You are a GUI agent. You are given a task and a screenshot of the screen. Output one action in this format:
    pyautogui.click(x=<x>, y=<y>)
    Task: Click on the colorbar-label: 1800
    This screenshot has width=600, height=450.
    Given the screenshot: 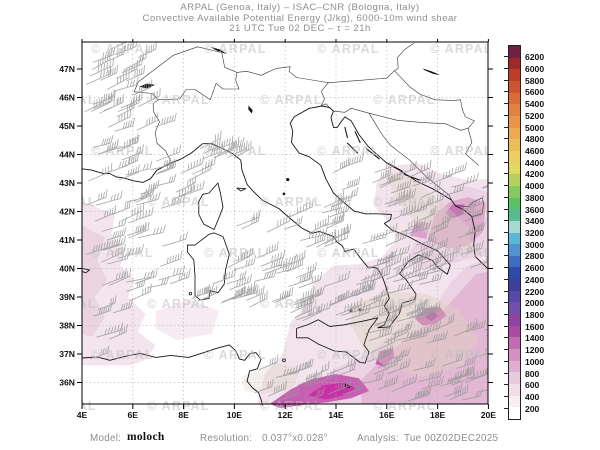 What is the action you would take?
    pyautogui.click(x=535, y=315)
    